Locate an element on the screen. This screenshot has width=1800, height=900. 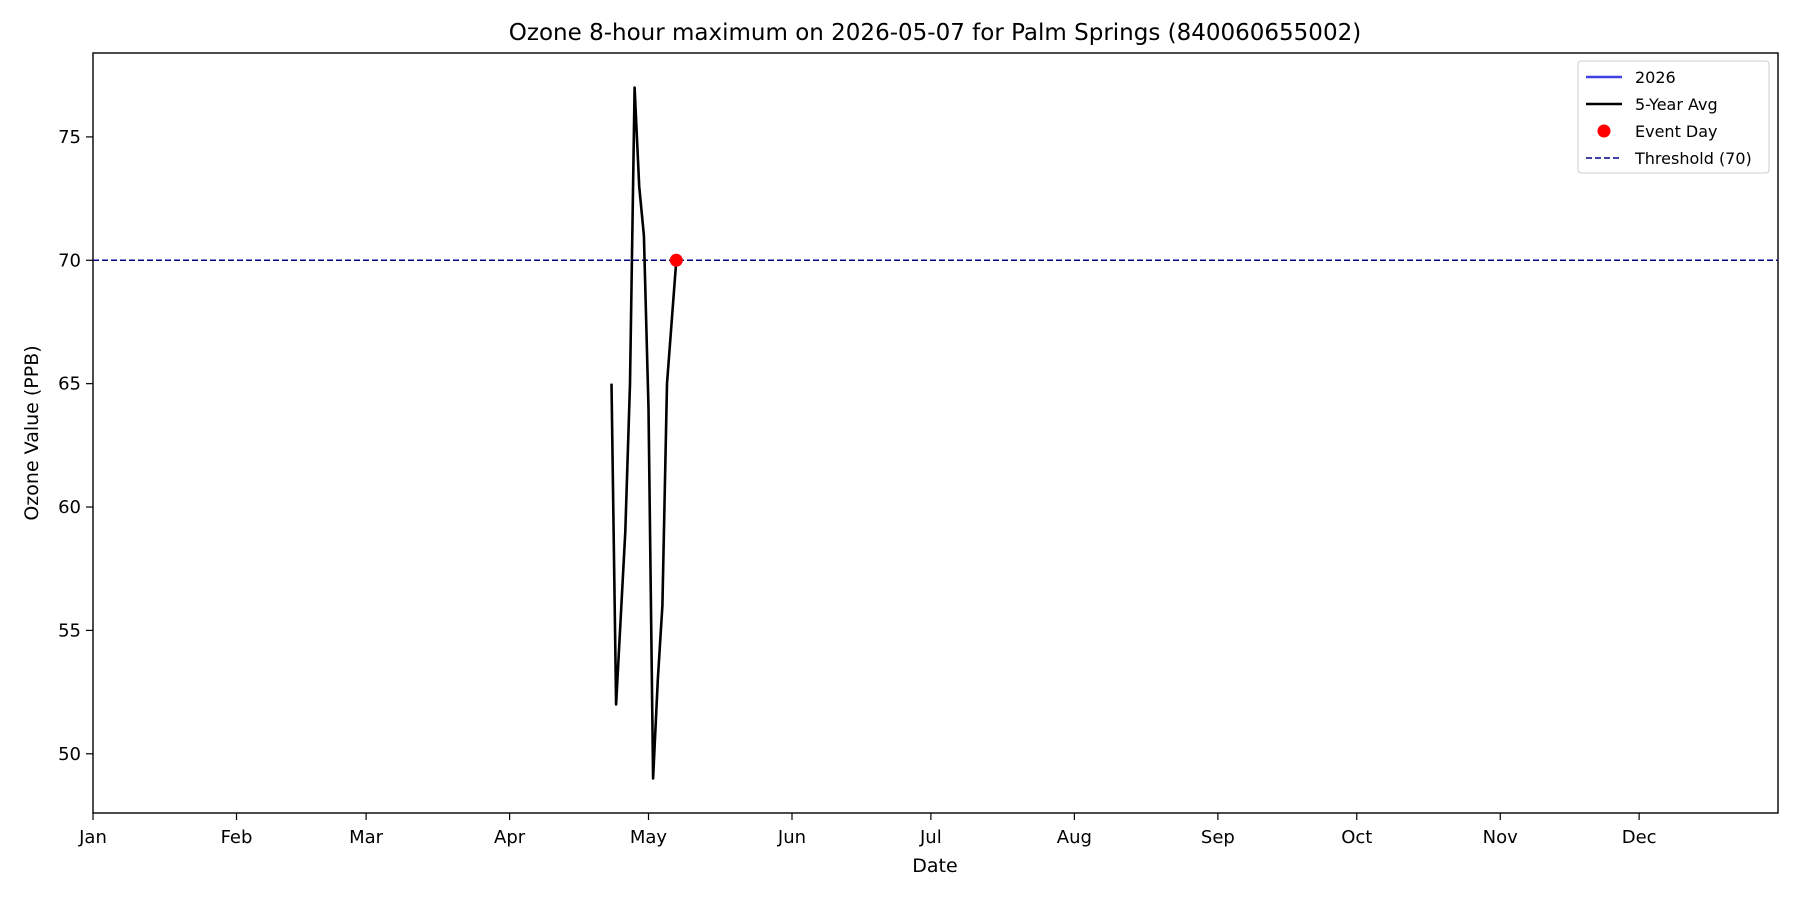
x-tick-label: Aug is located at coordinates (1074, 837).